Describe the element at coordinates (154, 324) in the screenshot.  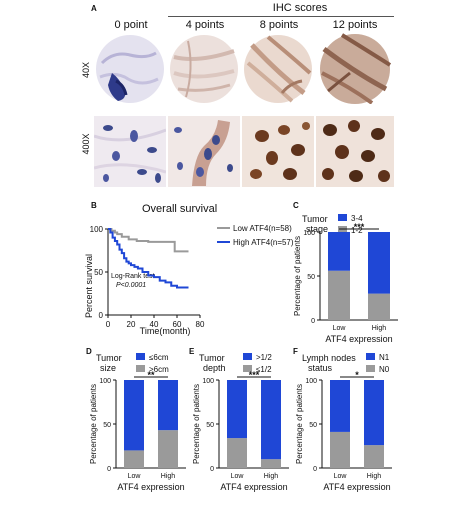
I see `survival-x-tick-label: 40` at that location.